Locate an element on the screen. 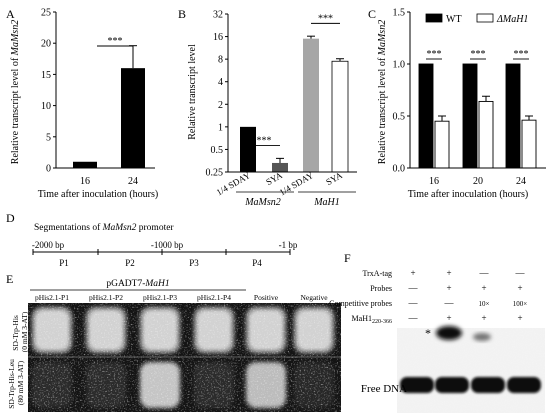  panel-a-y-tick-label: 25 is located at coordinates (46, 13).